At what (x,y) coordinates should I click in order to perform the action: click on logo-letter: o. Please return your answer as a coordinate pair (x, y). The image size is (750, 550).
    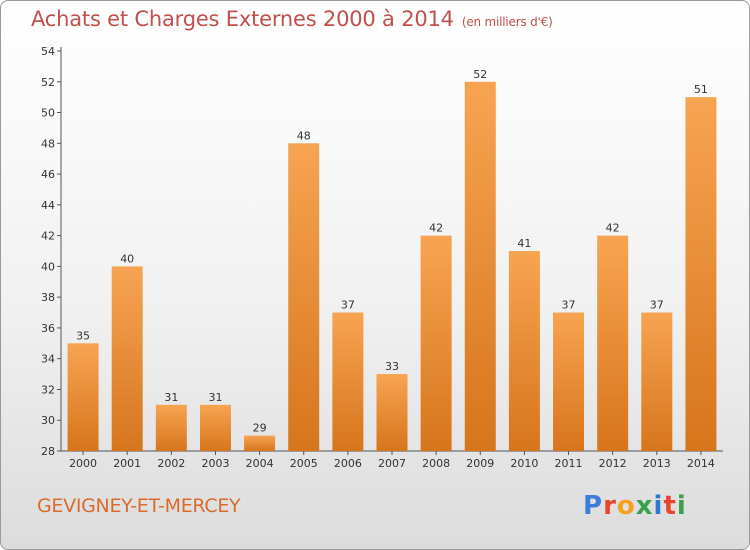
    Looking at the image, I should click on (626, 506).